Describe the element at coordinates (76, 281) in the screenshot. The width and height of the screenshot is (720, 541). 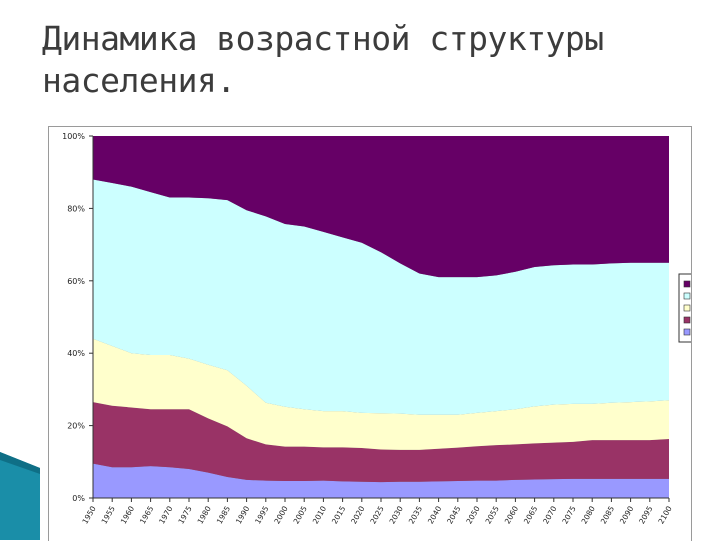
I see `y-tick-label: 60%` at that location.